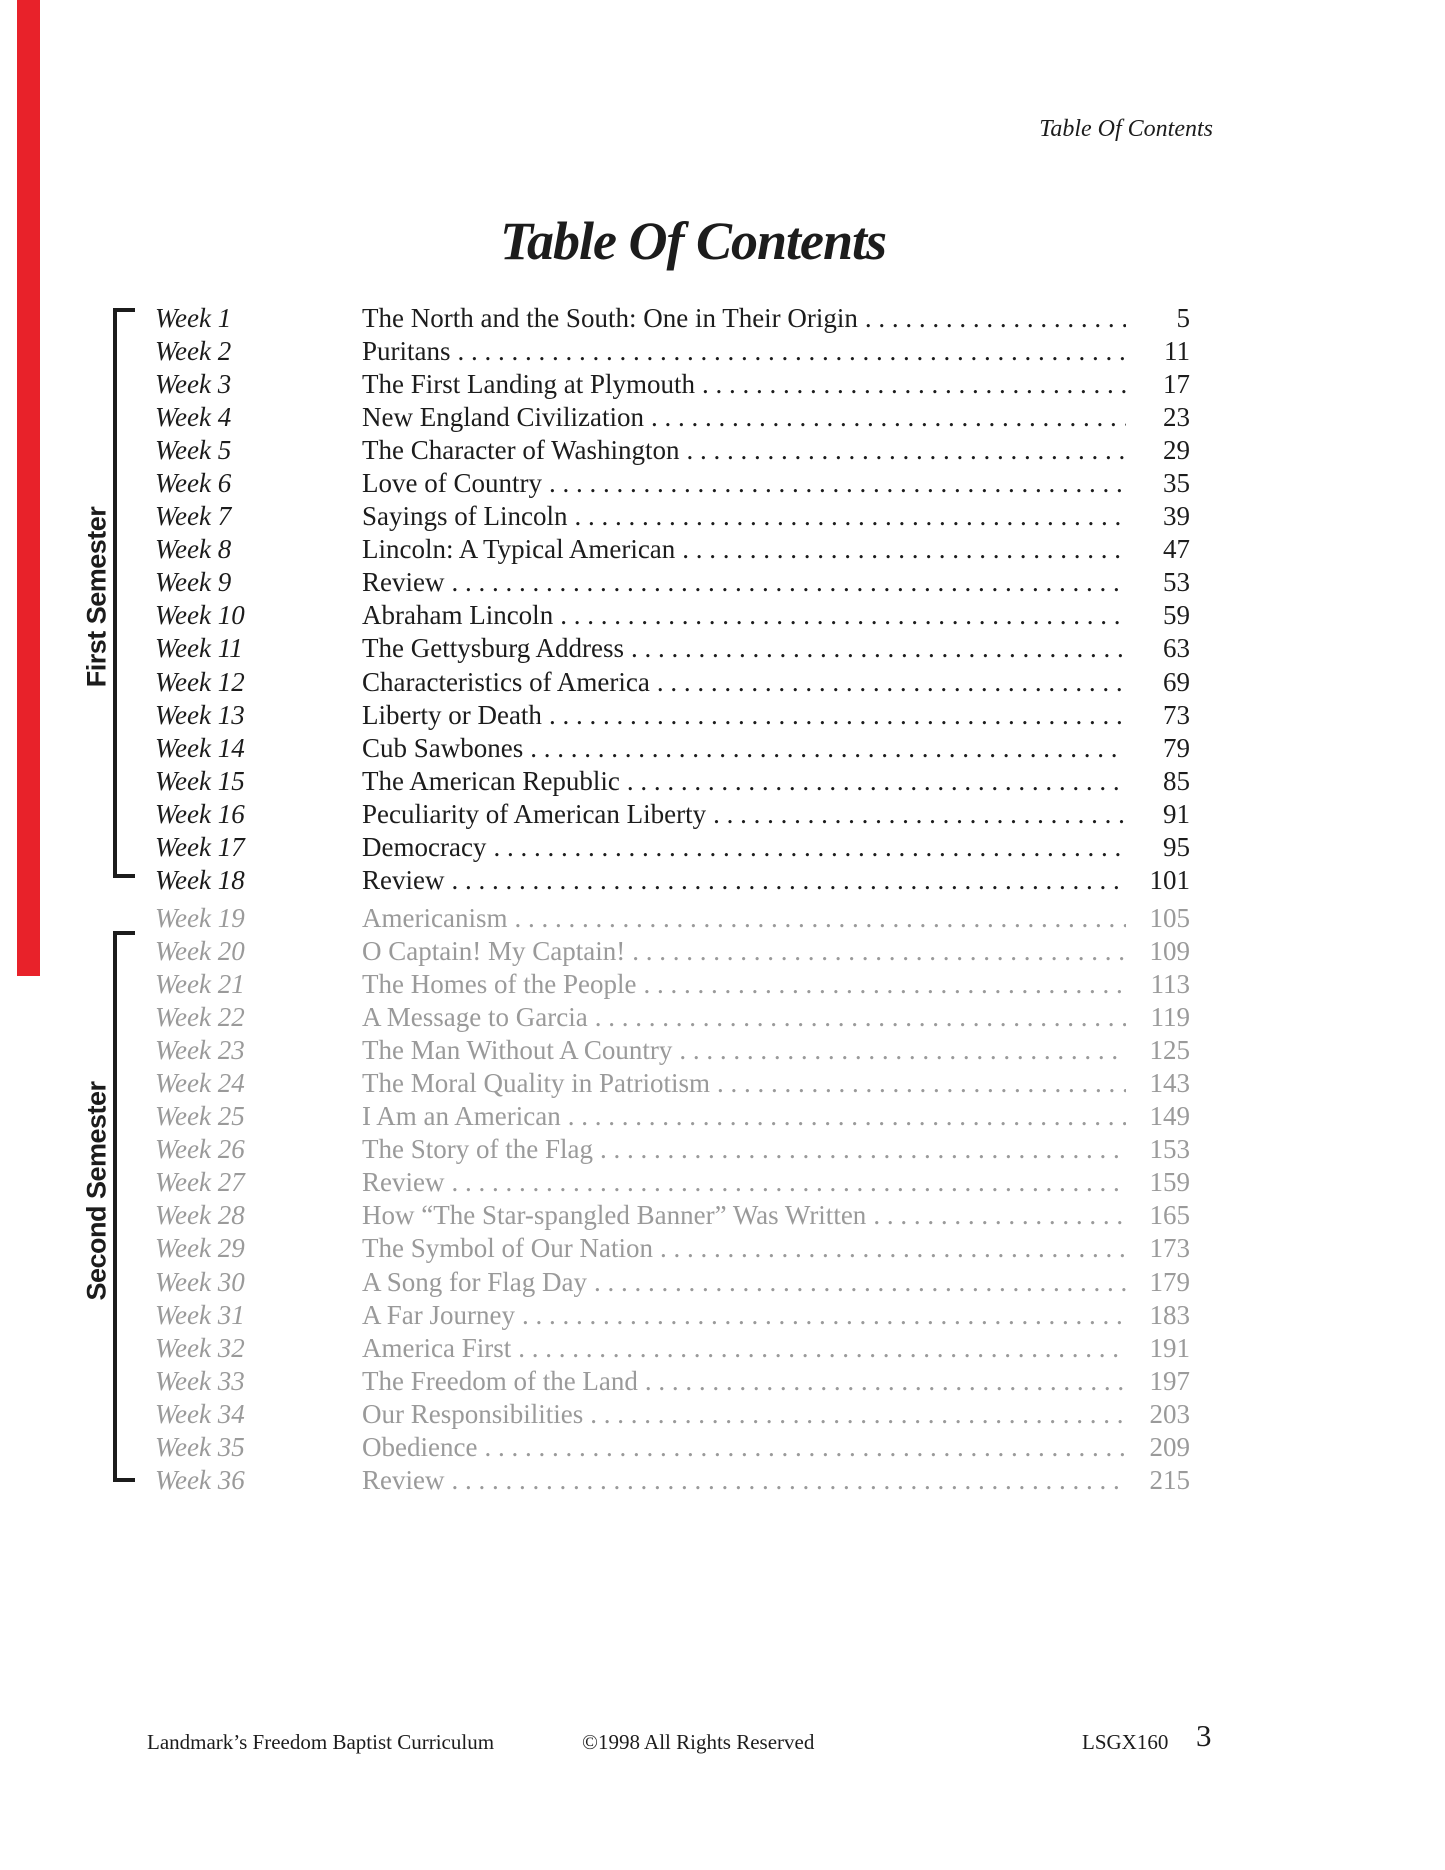 This screenshot has width=1445, height=1870. I want to click on lesson-title: The First Landing at Plymouth, so click(528, 384).